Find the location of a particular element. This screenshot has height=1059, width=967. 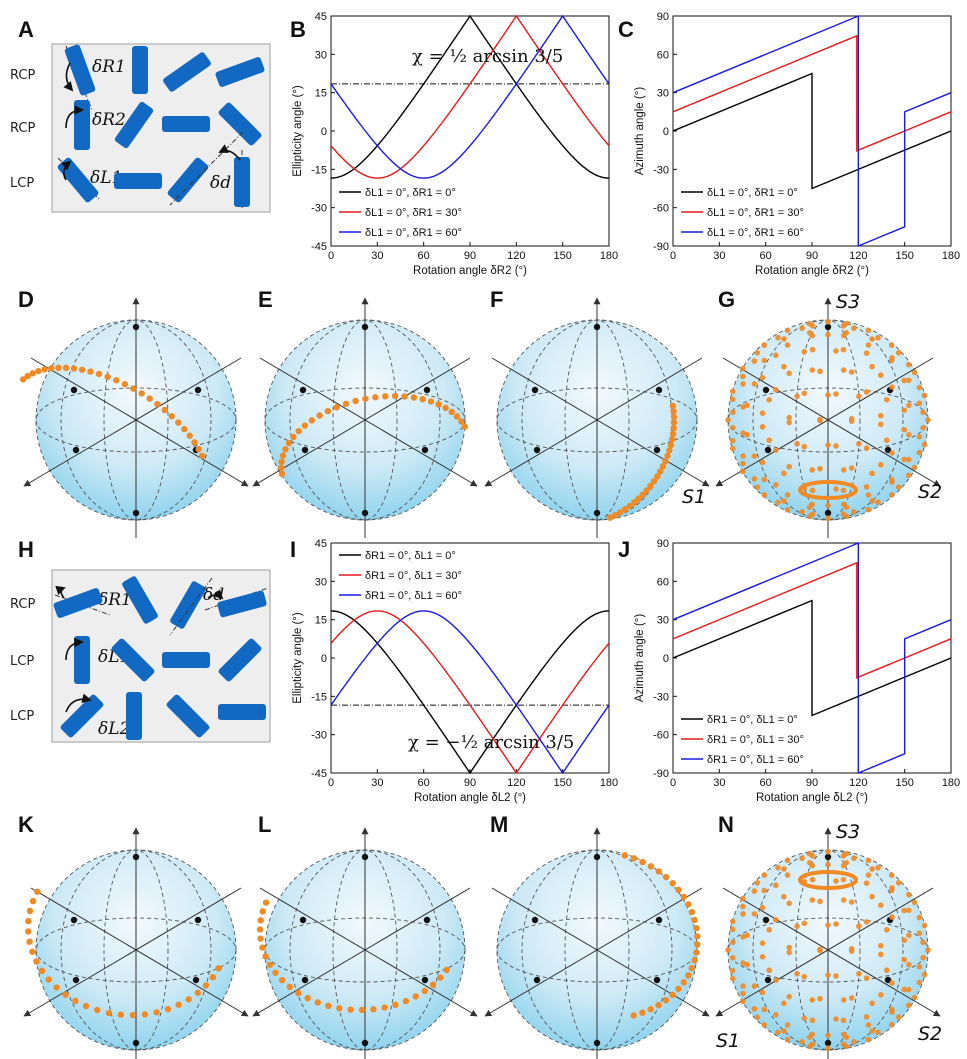

chart-i-y-tick-label: 0 is located at coordinates (324, 659).